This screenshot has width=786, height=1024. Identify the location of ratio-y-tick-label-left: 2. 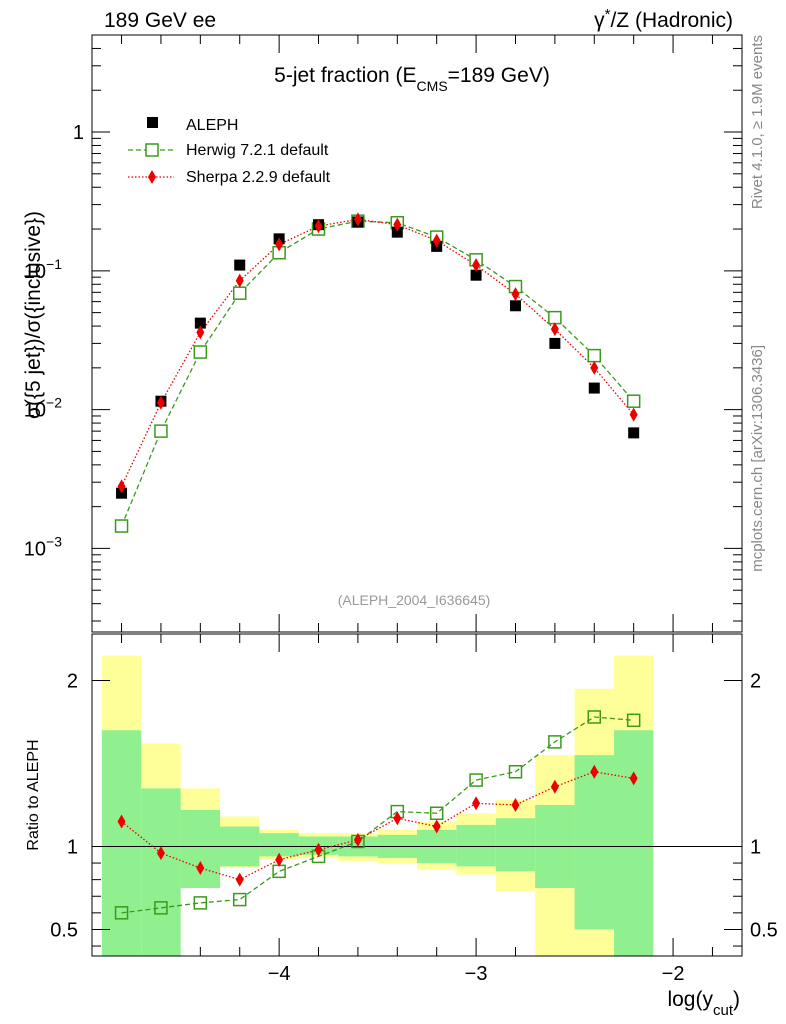
(72, 681).